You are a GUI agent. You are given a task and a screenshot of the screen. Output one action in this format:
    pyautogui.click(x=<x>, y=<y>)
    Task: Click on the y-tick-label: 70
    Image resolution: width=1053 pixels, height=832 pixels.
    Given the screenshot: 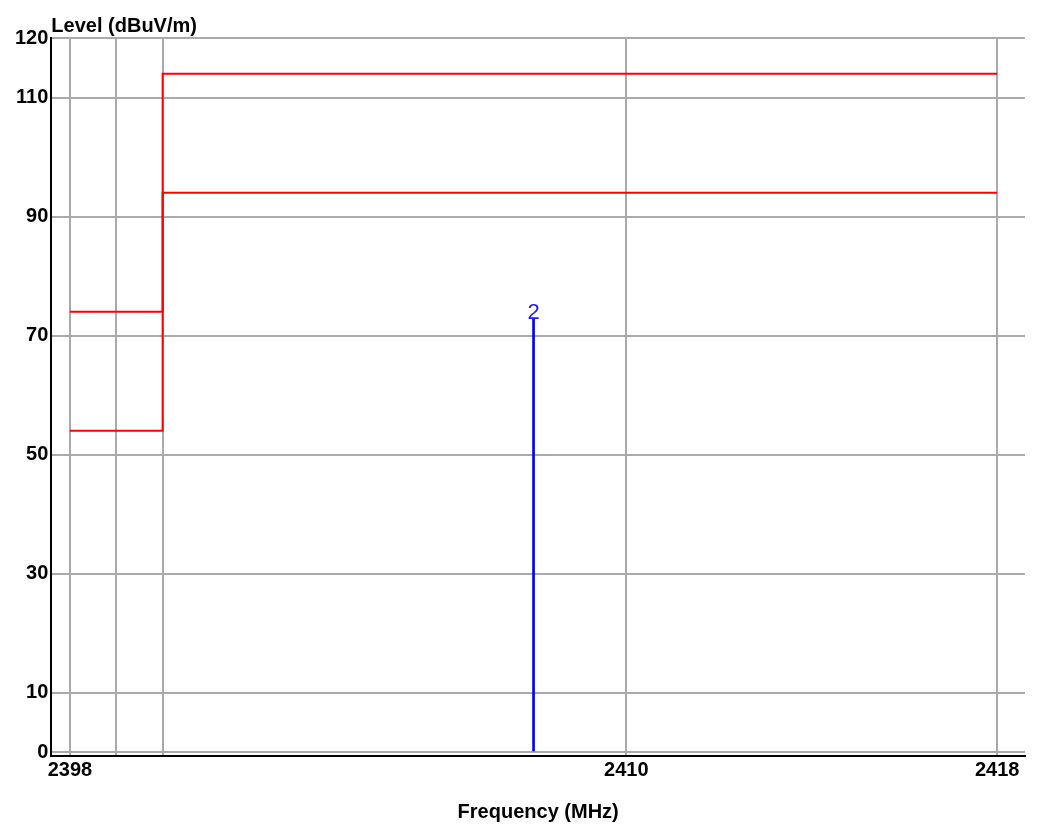 What is the action you would take?
    pyautogui.click(x=37, y=334)
    